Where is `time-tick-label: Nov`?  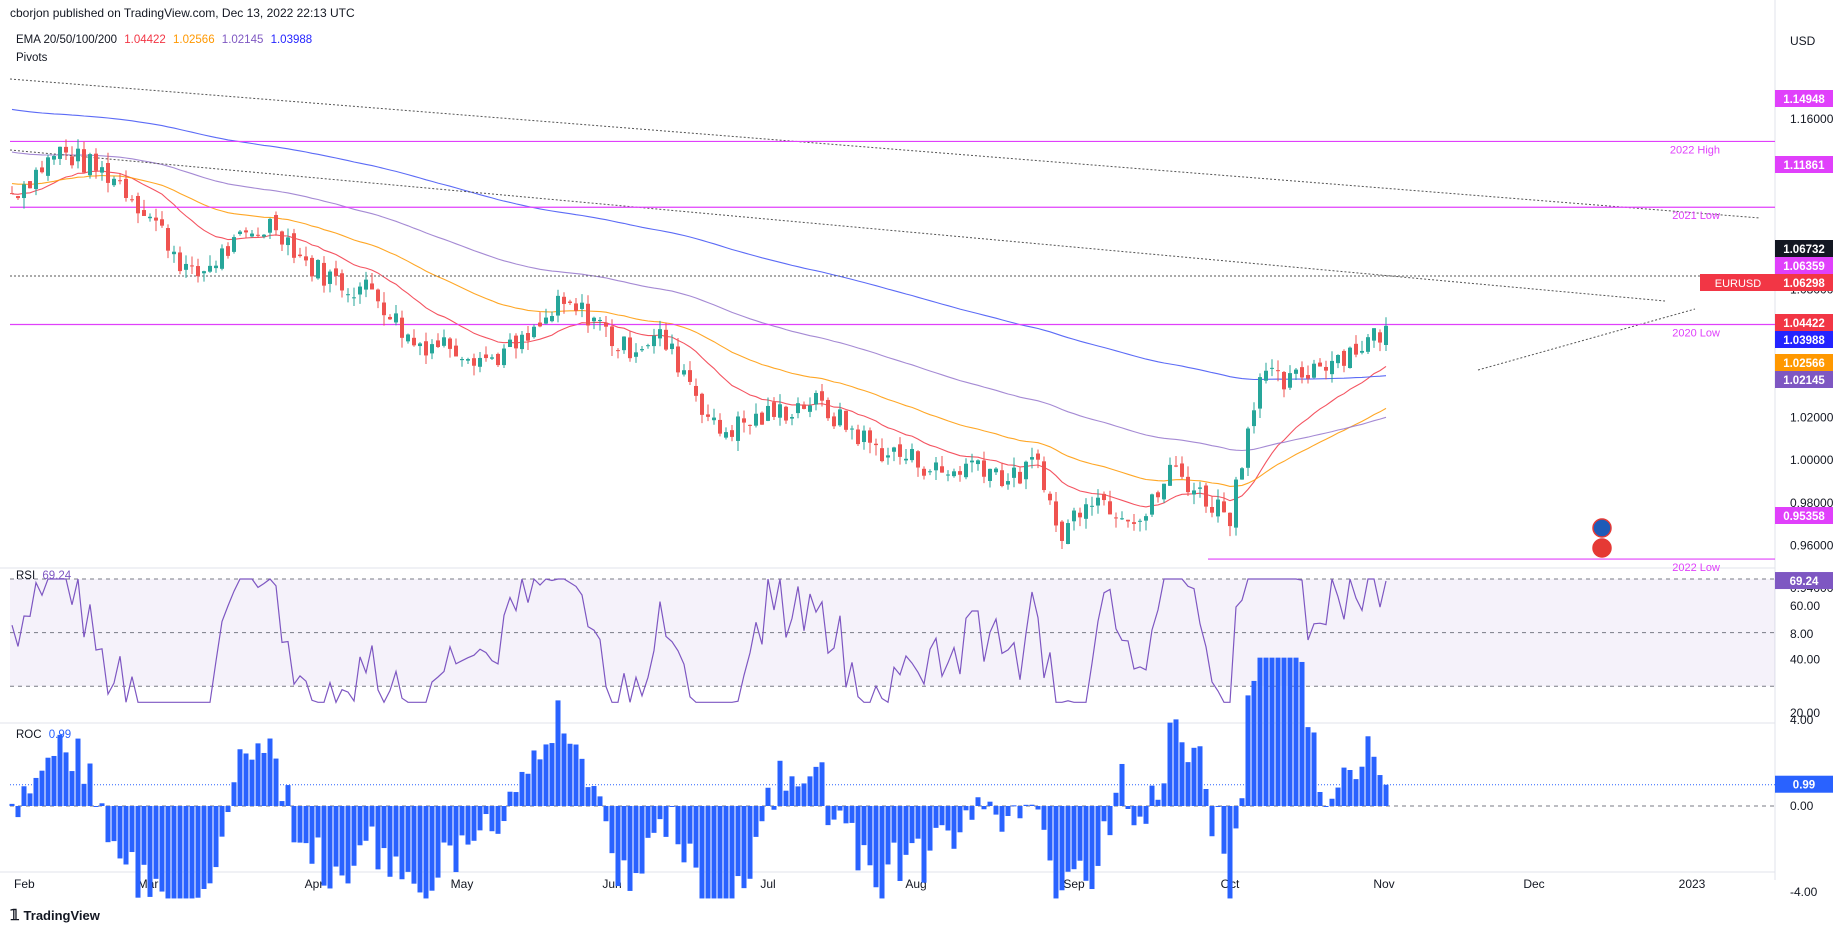 time-tick-label: Nov is located at coordinates (1383, 884).